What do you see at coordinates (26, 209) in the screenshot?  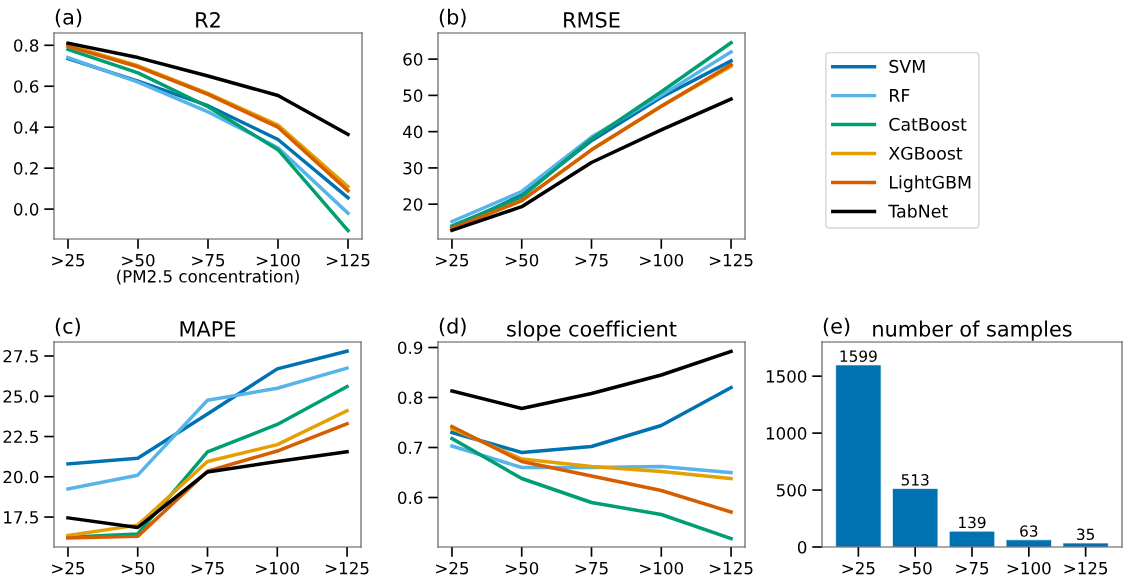 I see `y-tick-label: 0.0` at bounding box center [26, 209].